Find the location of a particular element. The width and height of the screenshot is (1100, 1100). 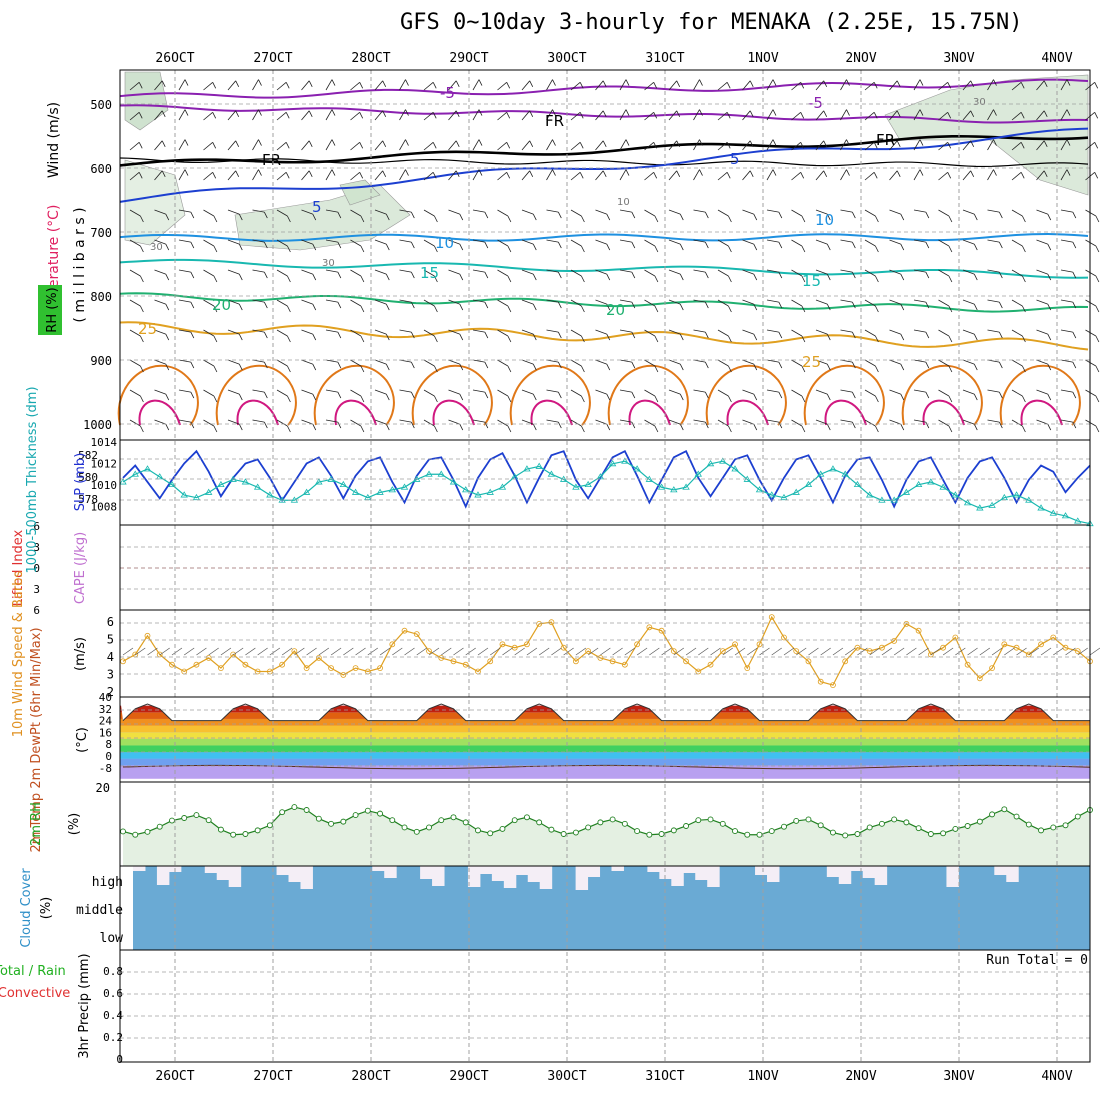

temp2m-axis-label: 2m Temp 2m DewPt (6hr Min/Max) is located at coordinates (36, 739).